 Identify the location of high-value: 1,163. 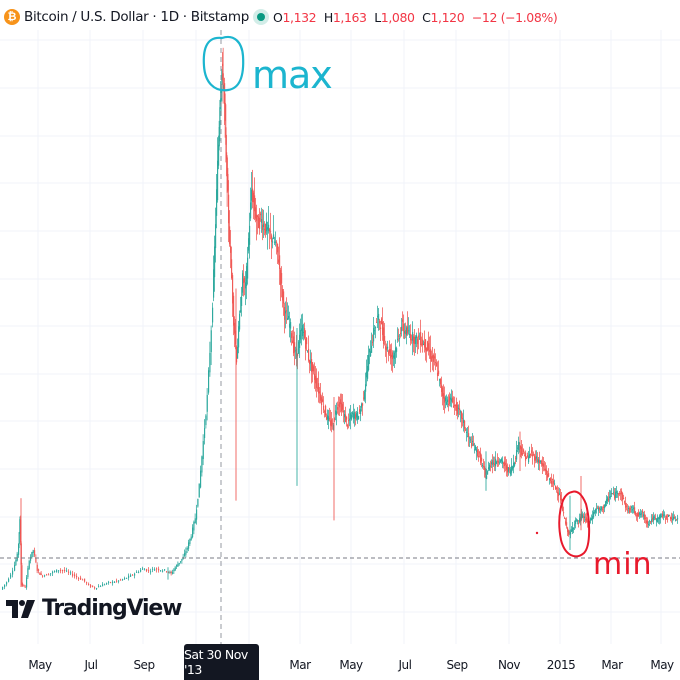
(349, 17).